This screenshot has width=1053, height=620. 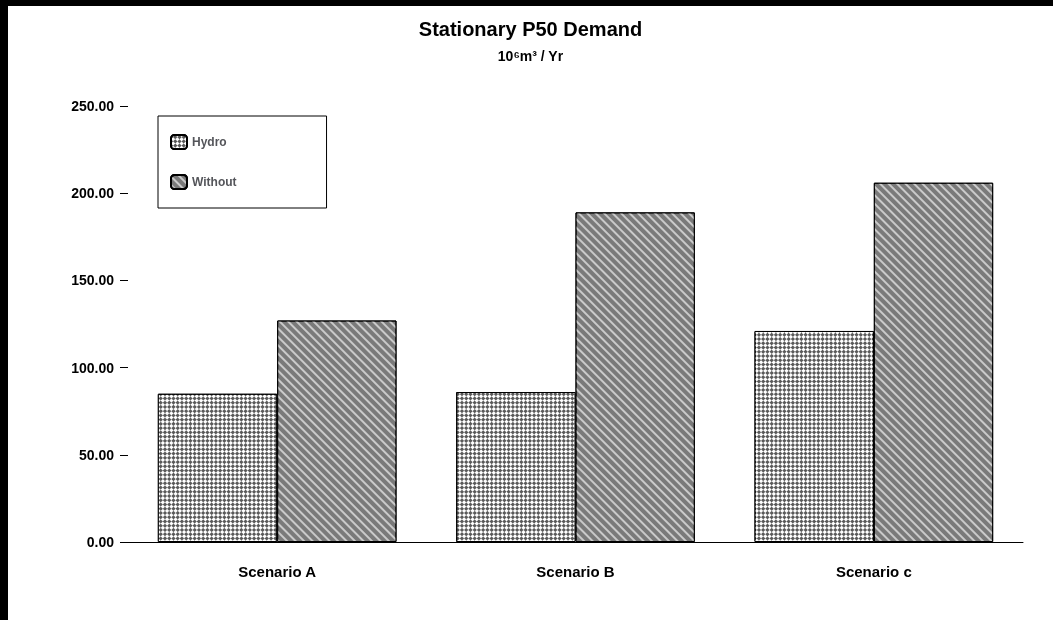 I want to click on x-tick-label: Scenario B, so click(x=575, y=571).